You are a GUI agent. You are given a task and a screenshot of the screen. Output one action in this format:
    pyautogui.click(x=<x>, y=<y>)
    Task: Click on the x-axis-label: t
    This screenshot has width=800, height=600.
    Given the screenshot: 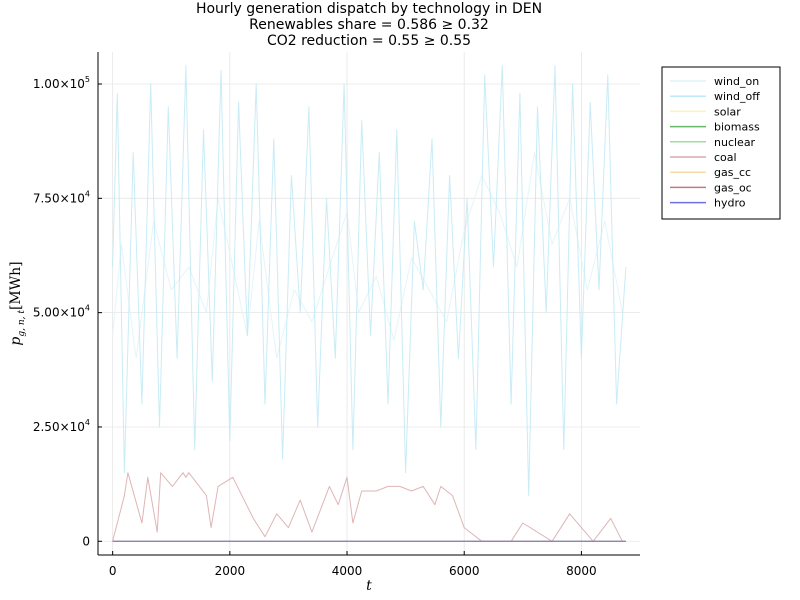 What is the action you would take?
    pyautogui.click(x=369, y=586)
    